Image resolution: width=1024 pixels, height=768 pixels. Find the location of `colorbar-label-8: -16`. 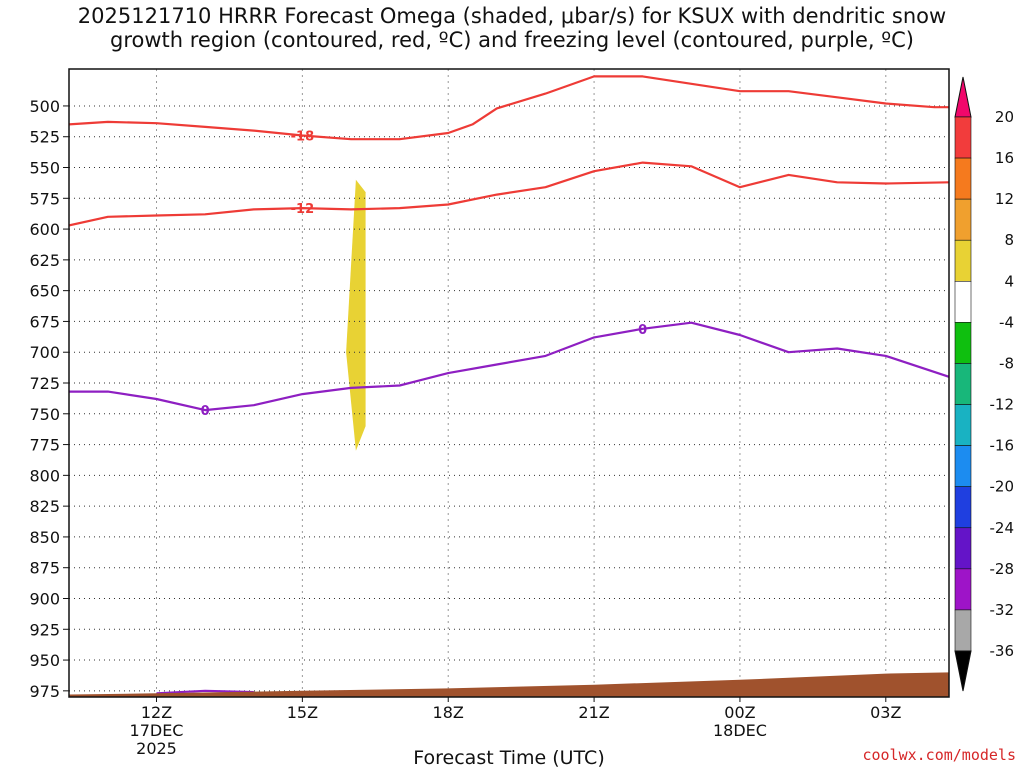

colorbar-label-8: -16 is located at coordinates (1002, 446).